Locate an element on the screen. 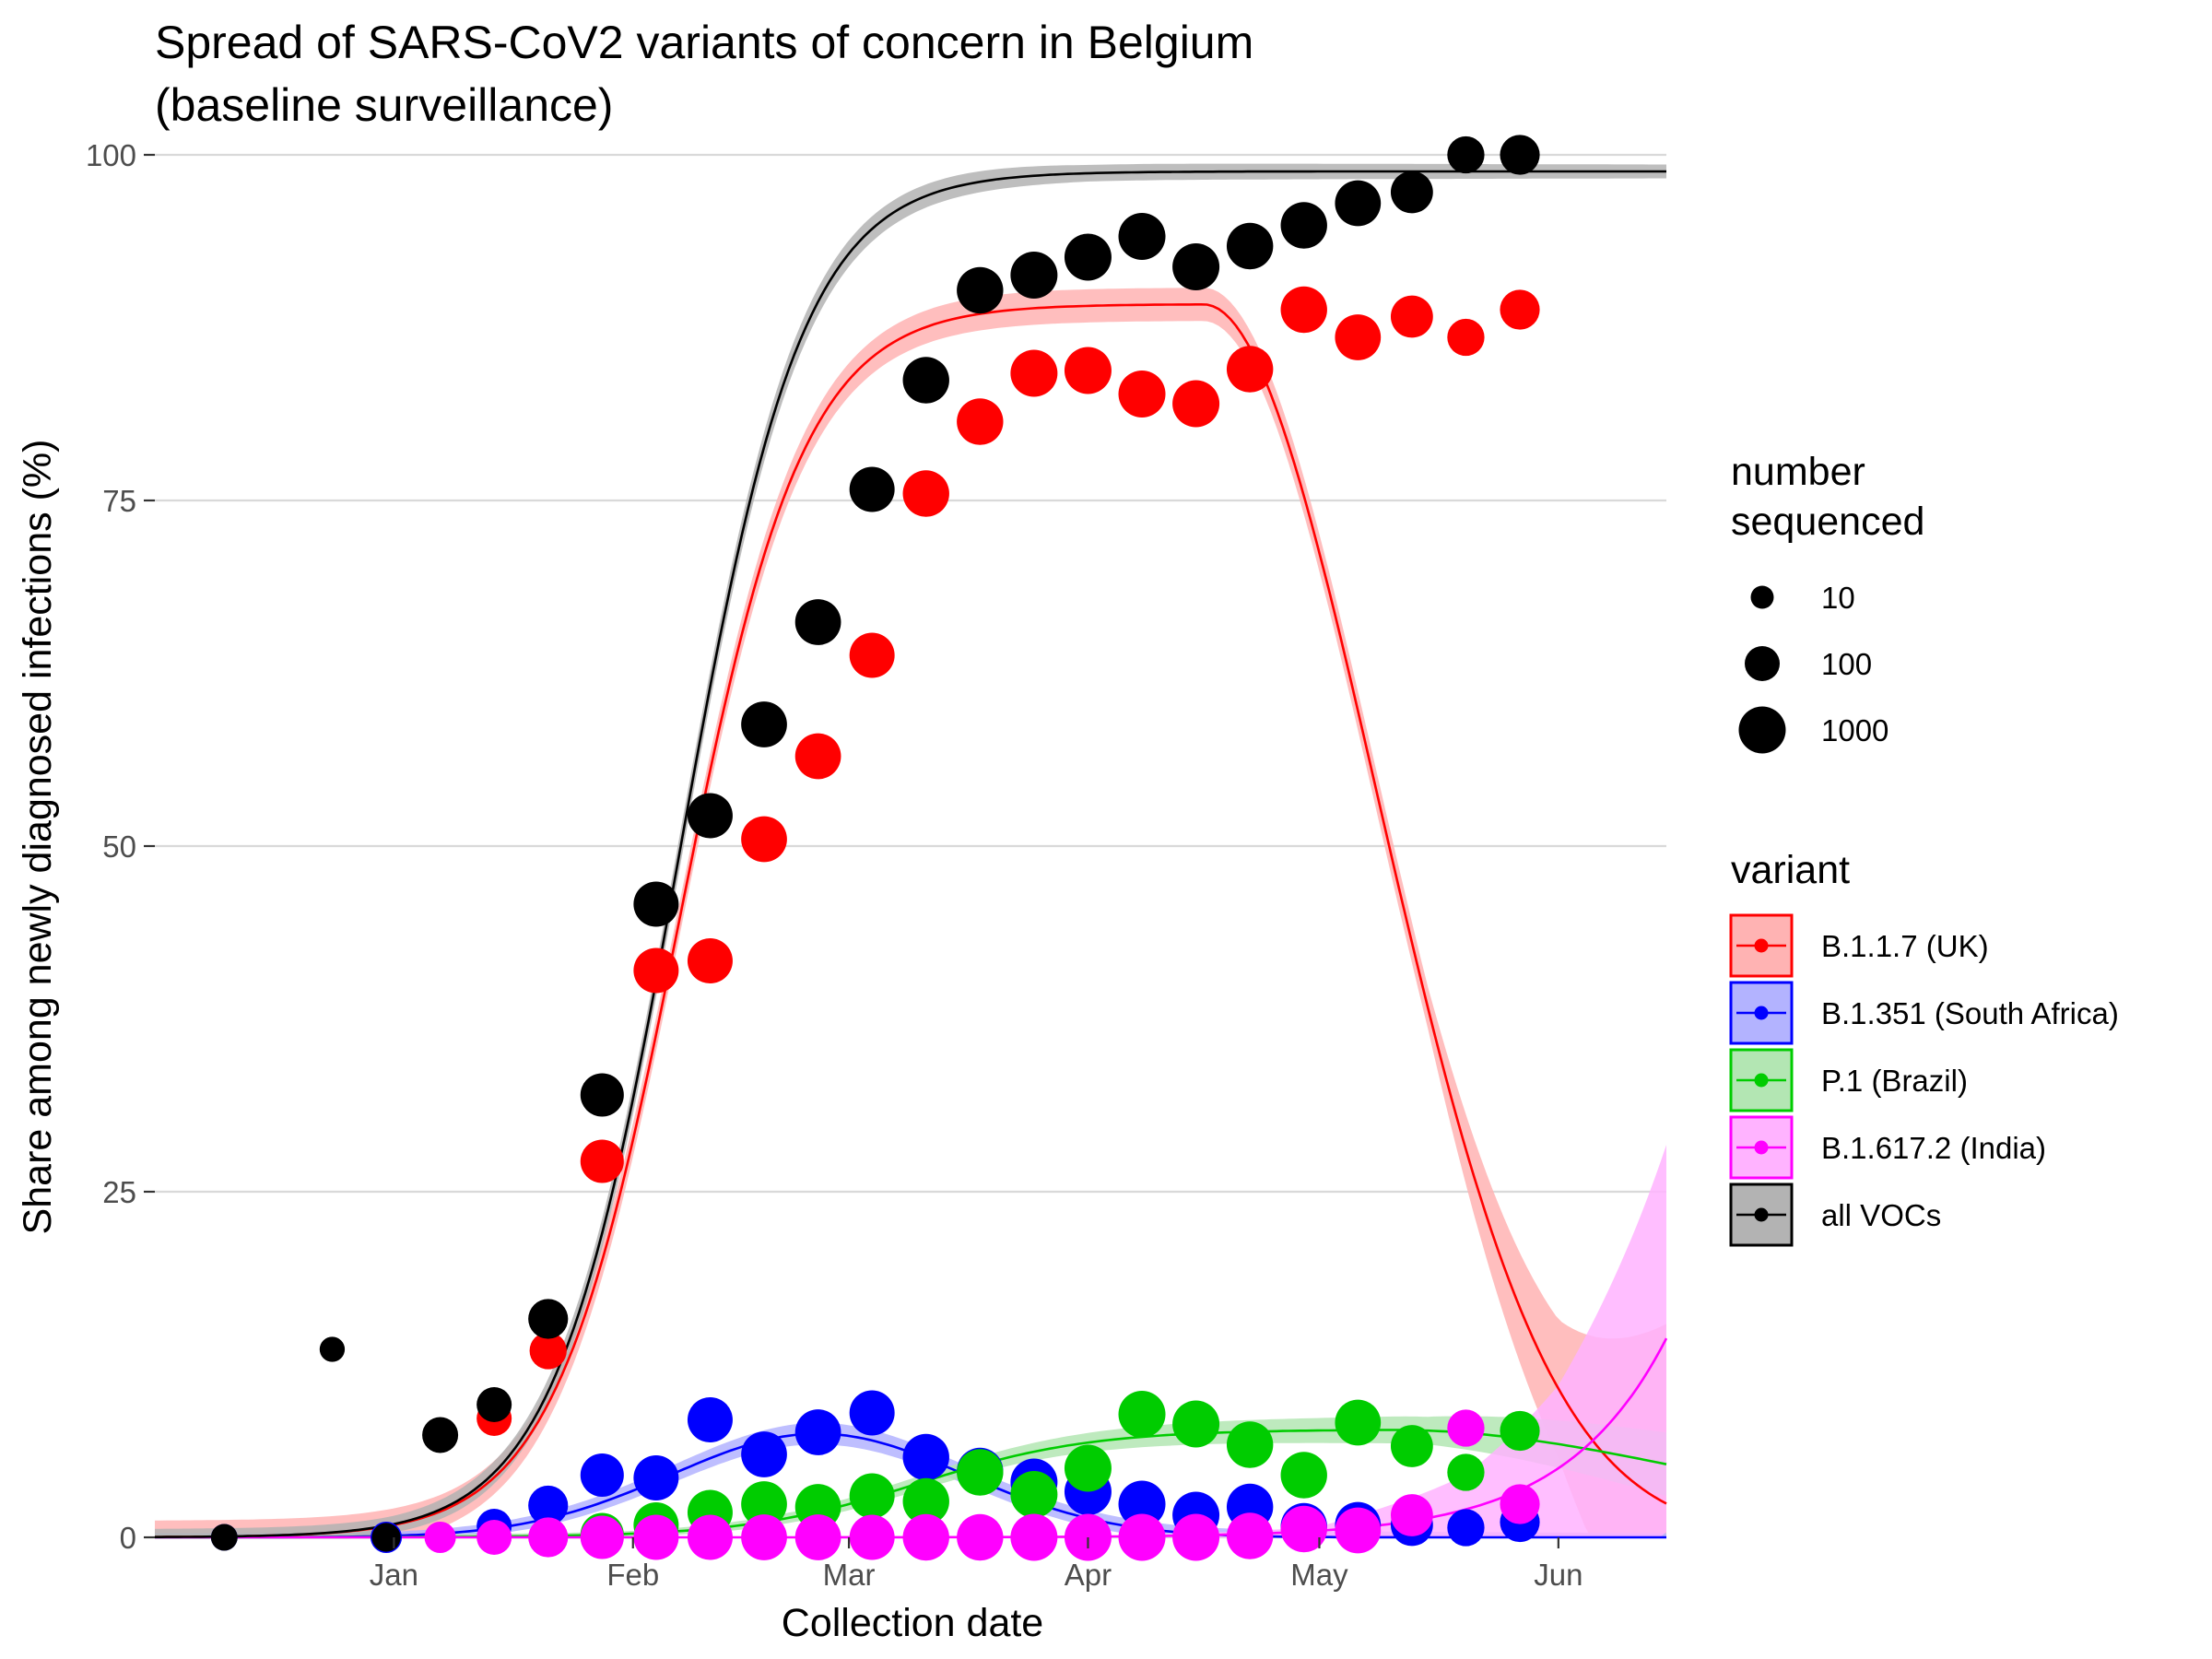  y-tick-label-50: 50 is located at coordinates (119, 847).